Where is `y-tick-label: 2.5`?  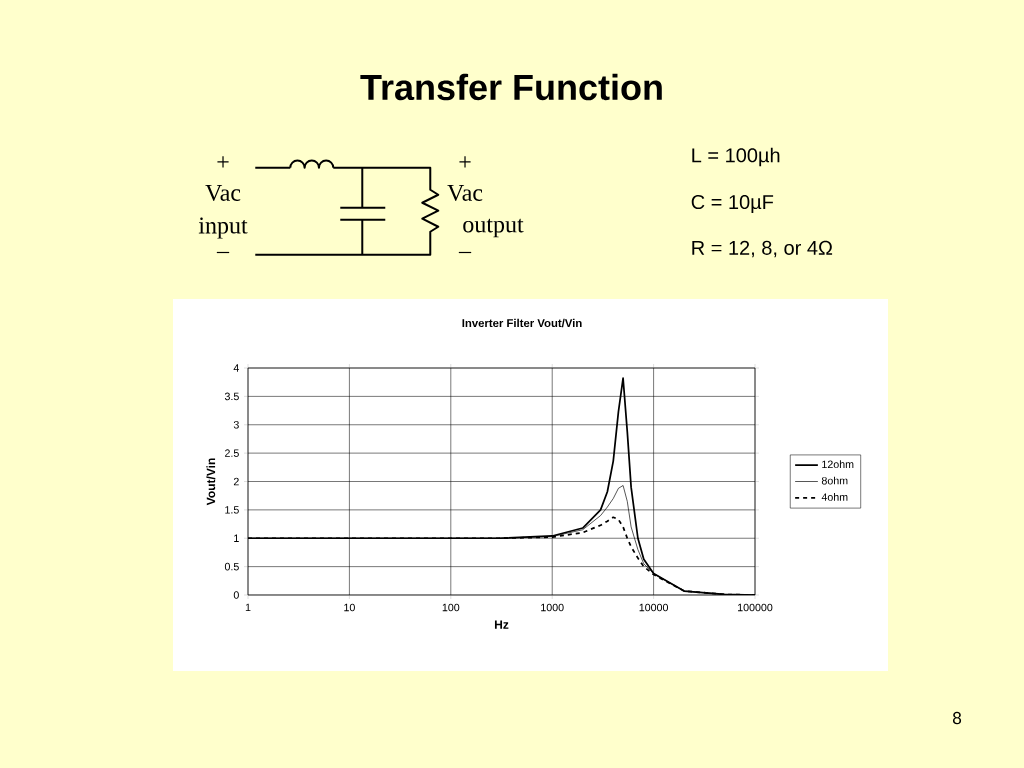
y-tick-label: 2.5 is located at coordinates (232, 453).